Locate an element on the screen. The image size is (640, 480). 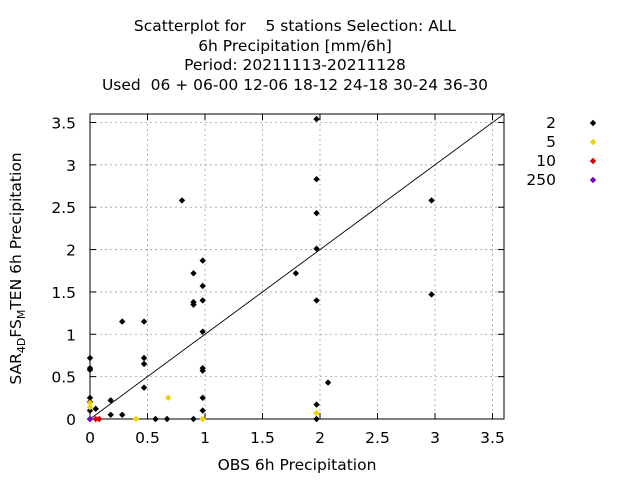
y-tick-label: 1.5 is located at coordinates (63, 293).